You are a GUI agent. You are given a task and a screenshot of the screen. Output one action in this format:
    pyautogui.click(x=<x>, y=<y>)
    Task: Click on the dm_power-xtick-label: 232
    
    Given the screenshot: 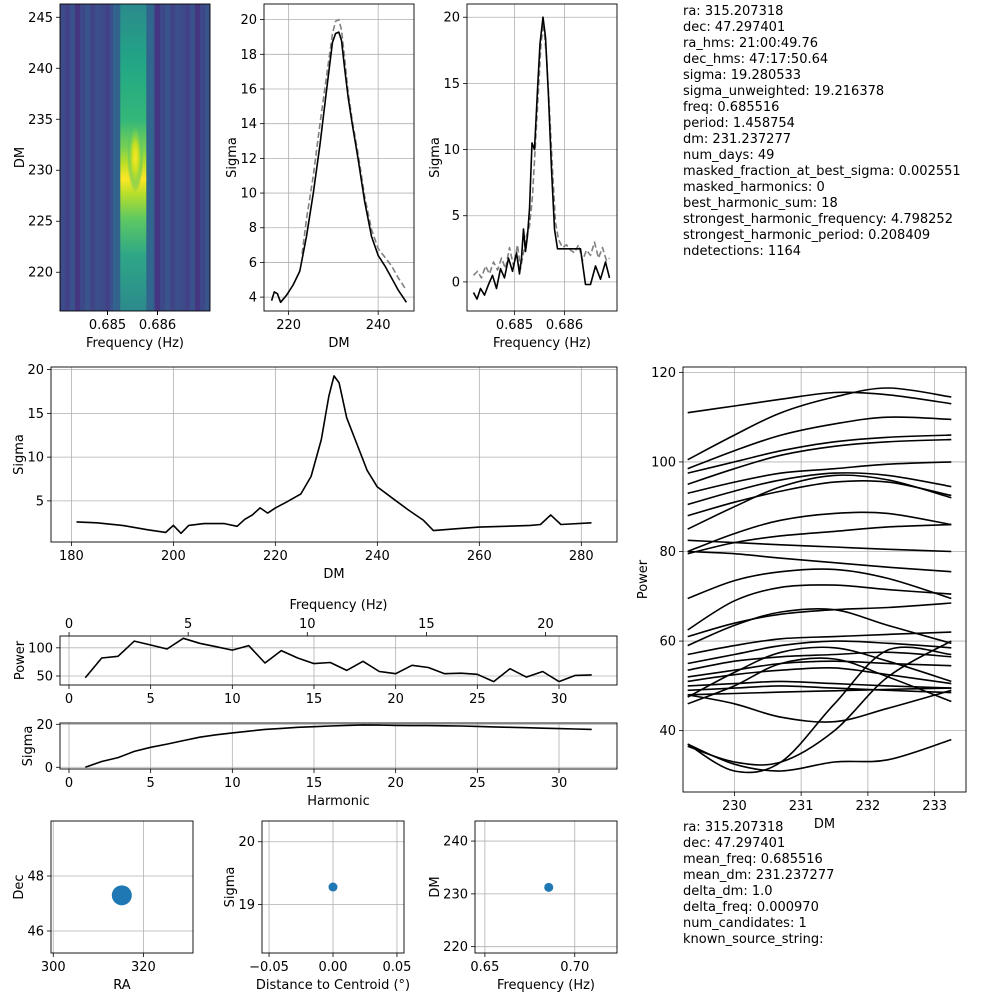 What is the action you would take?
    pyautogui.click(x=867, y=806)
    